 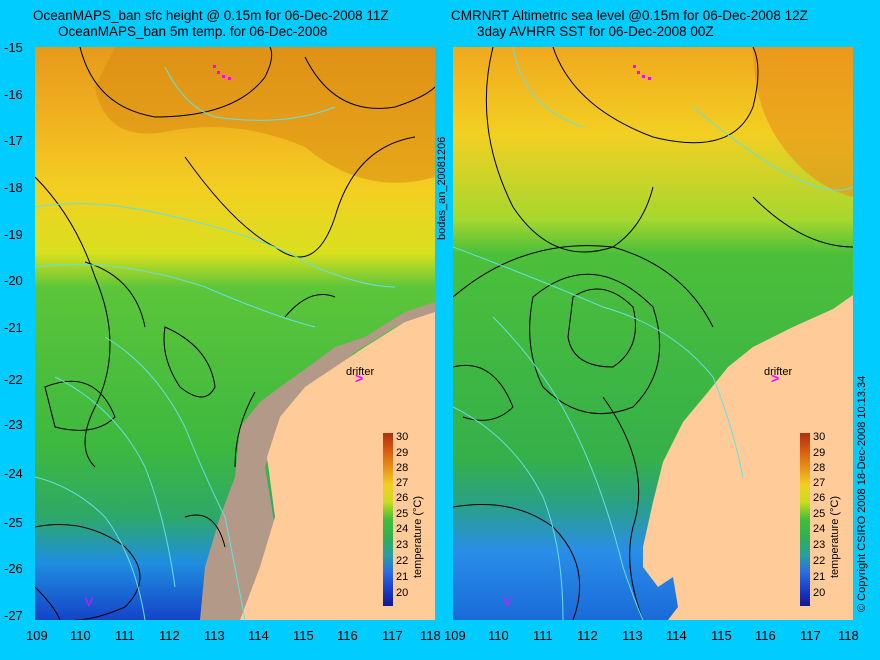 I want to click on right-drifter-label: drifter, so click(x=778, y=372).